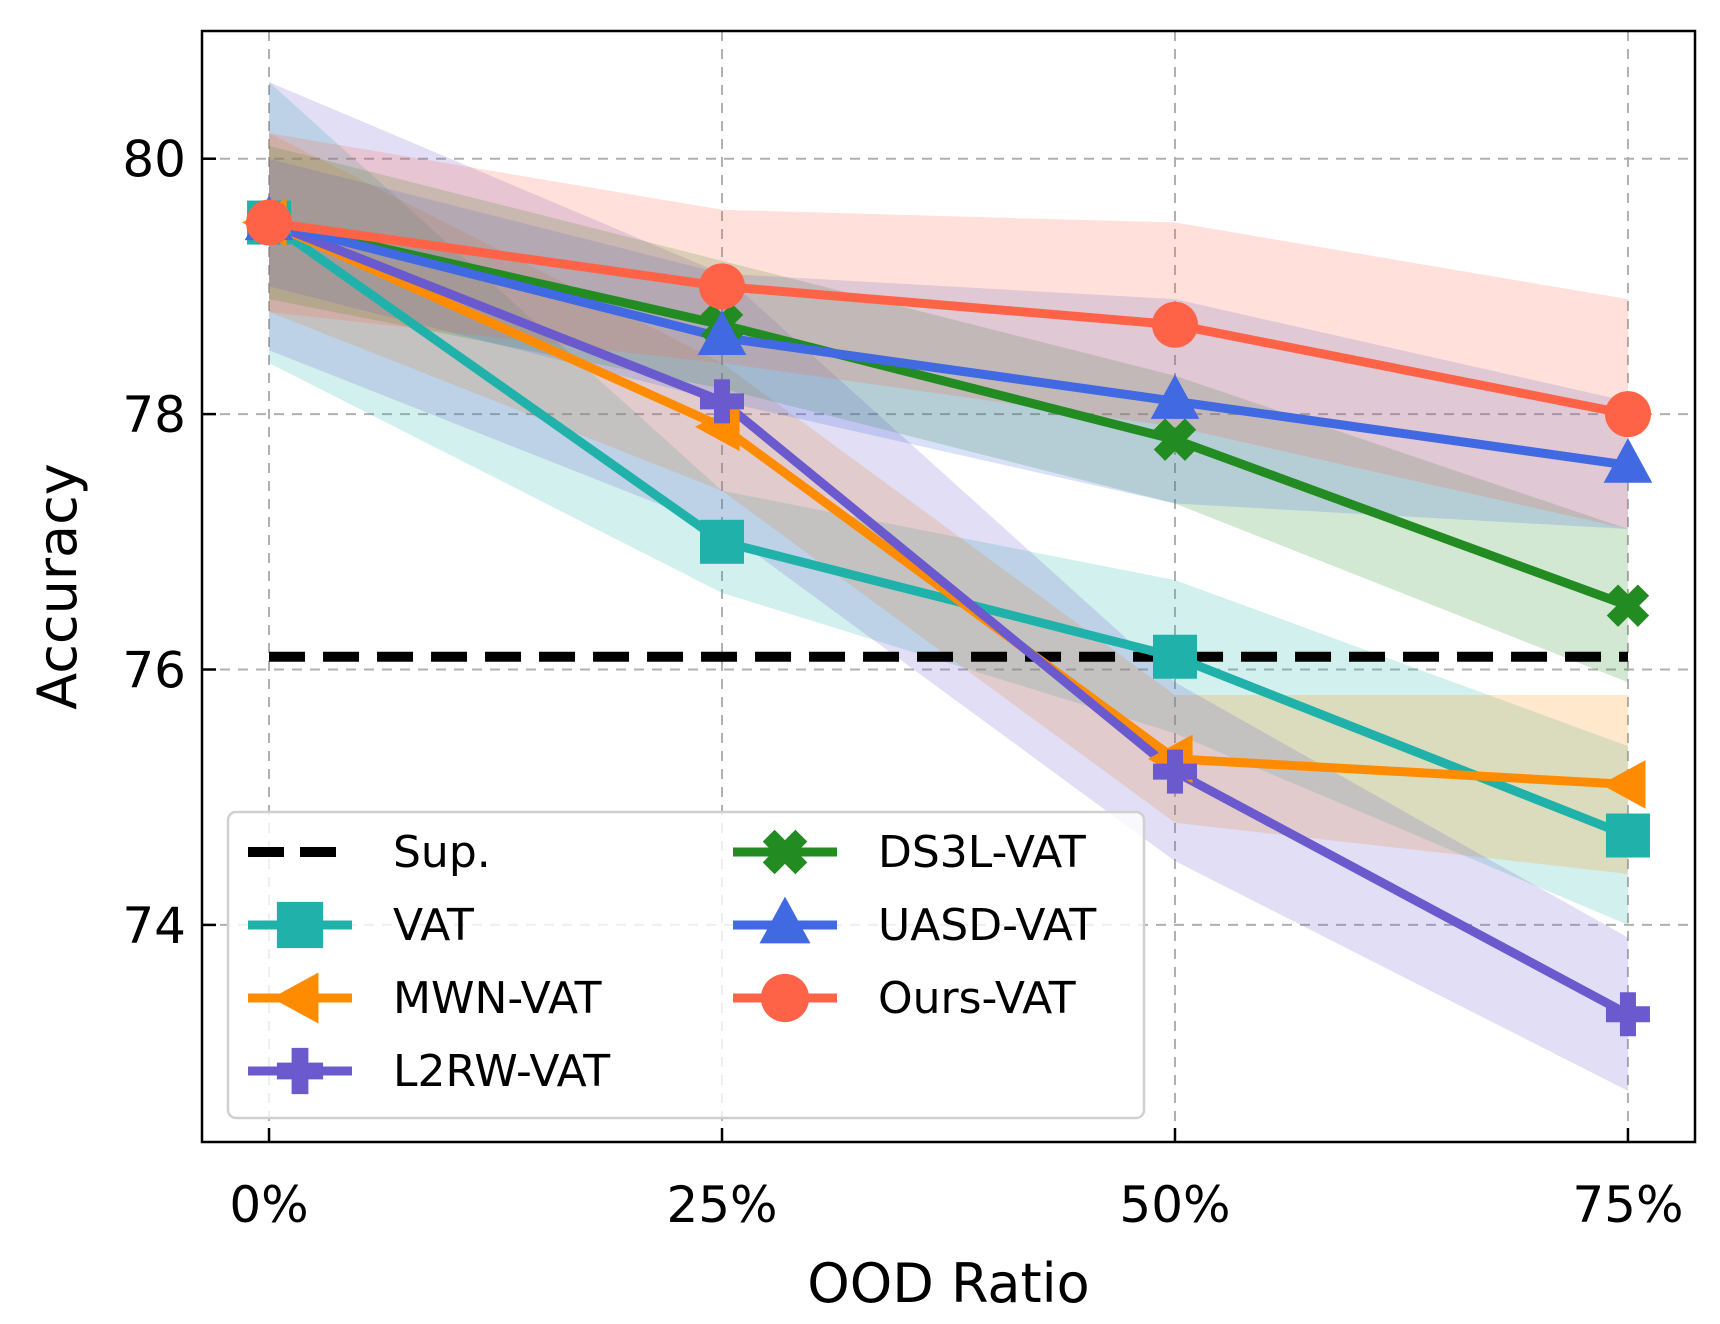 The width and height of the screenshot is (1720, 1324). Describe the element at coordinates (154, 671) in the screenshot. I see `y-tick-label: 76` at that location.